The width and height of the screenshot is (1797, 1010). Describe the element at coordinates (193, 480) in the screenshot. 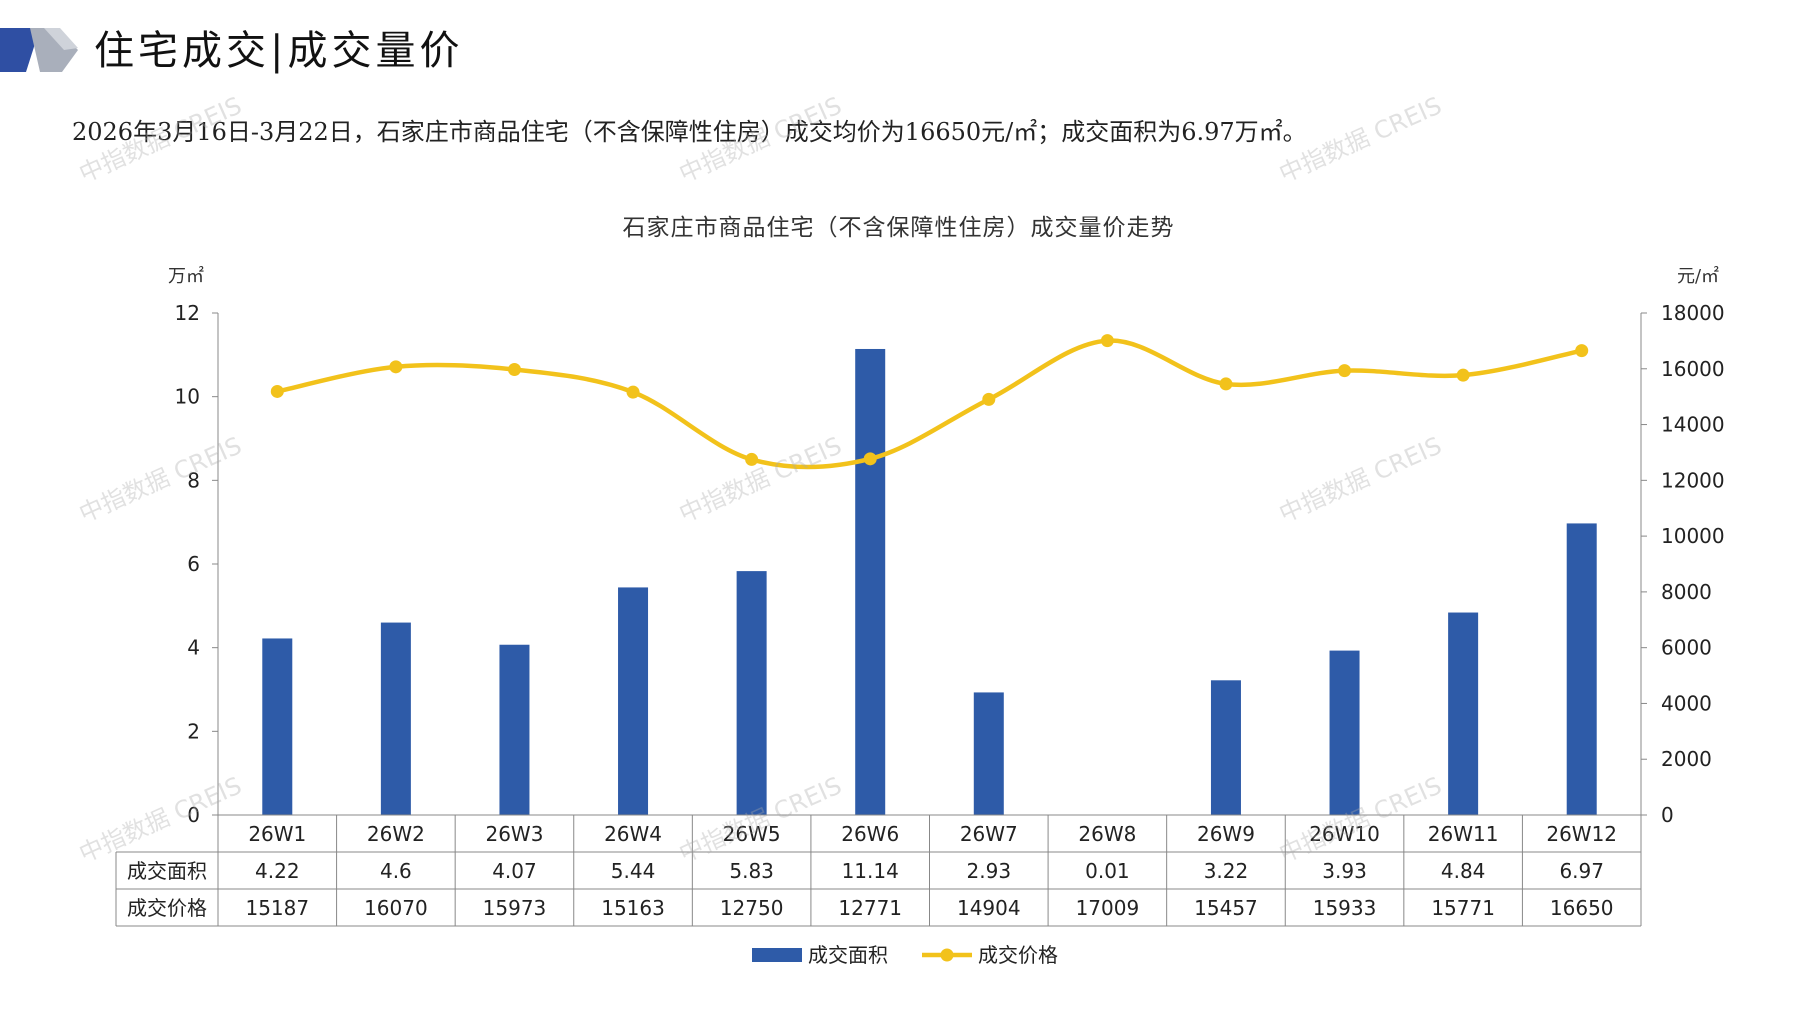

I see `left-tick-label: 8` at that location.